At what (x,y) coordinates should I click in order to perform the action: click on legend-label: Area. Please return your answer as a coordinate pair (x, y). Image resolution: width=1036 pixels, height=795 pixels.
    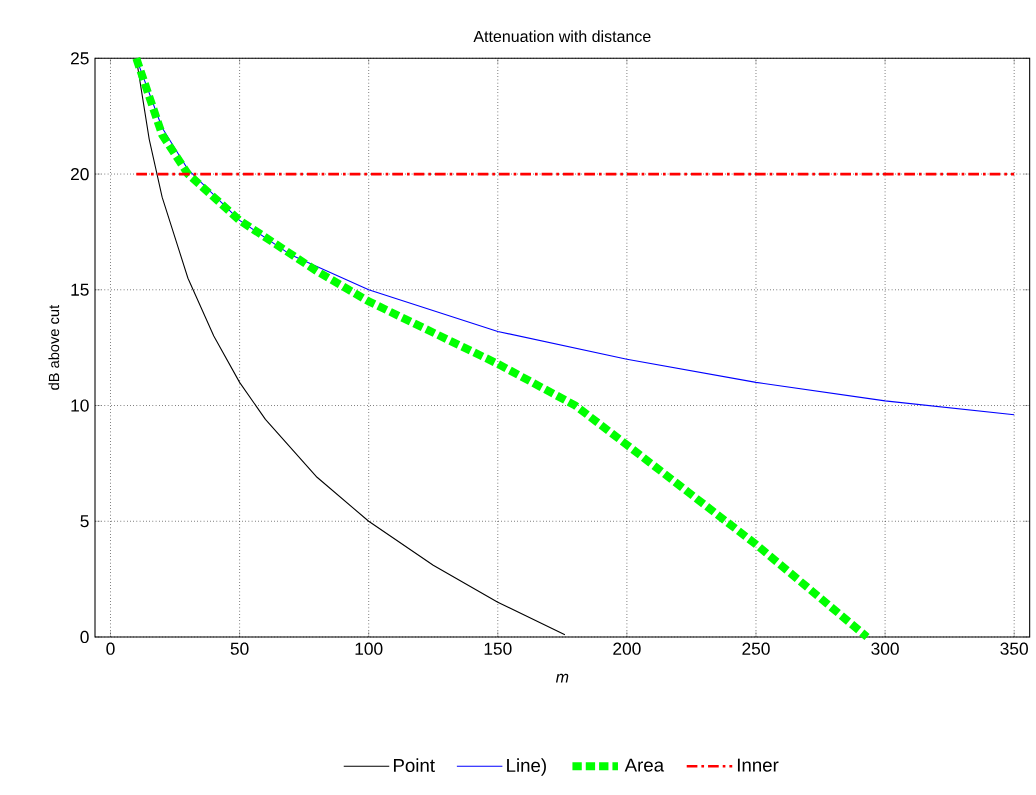
    Looking at the image, I should click on (644, 765).